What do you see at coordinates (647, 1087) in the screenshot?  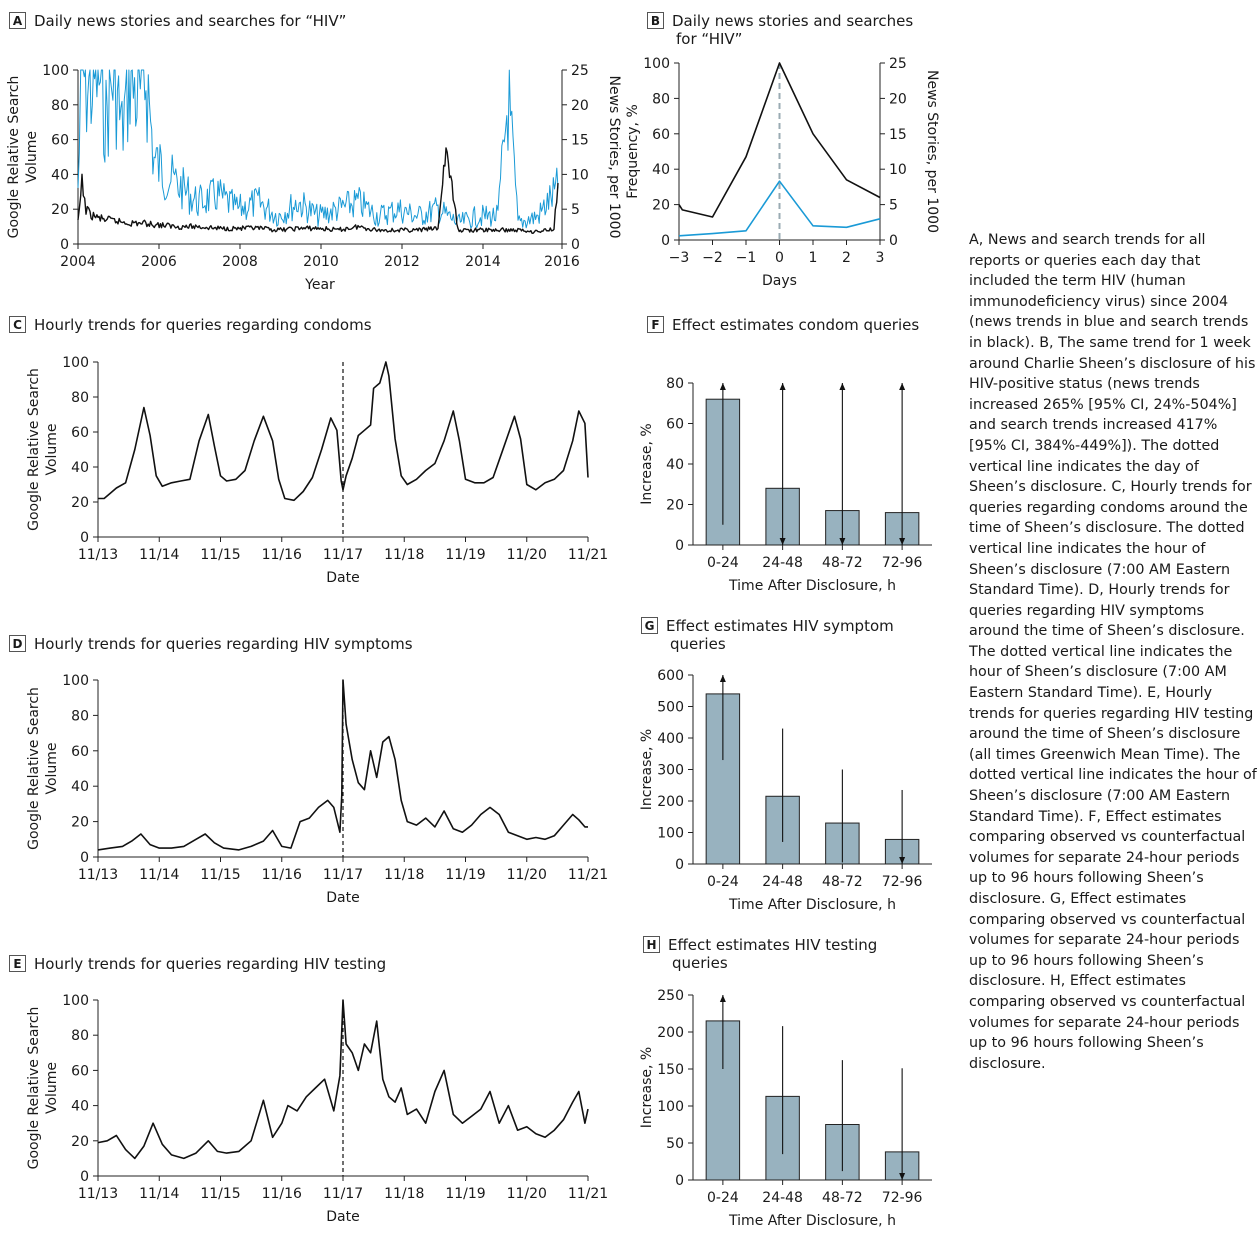 I see `panel-h-y-axis-label: Increase, %` at bounding box center [647, 1087].